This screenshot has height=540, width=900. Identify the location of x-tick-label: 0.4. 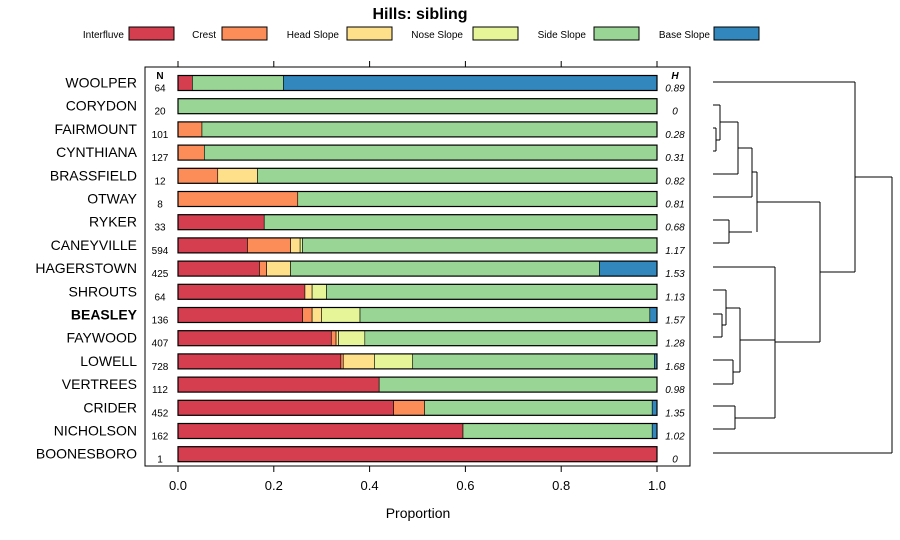
(370, 485).